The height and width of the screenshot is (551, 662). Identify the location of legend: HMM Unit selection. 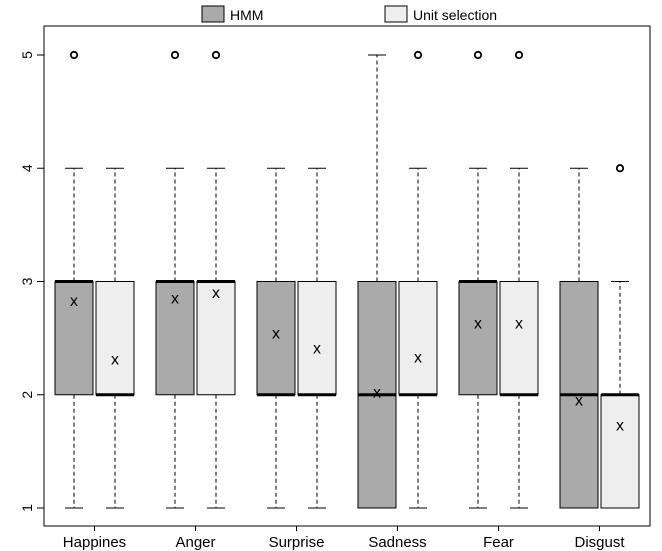
(349, 14).